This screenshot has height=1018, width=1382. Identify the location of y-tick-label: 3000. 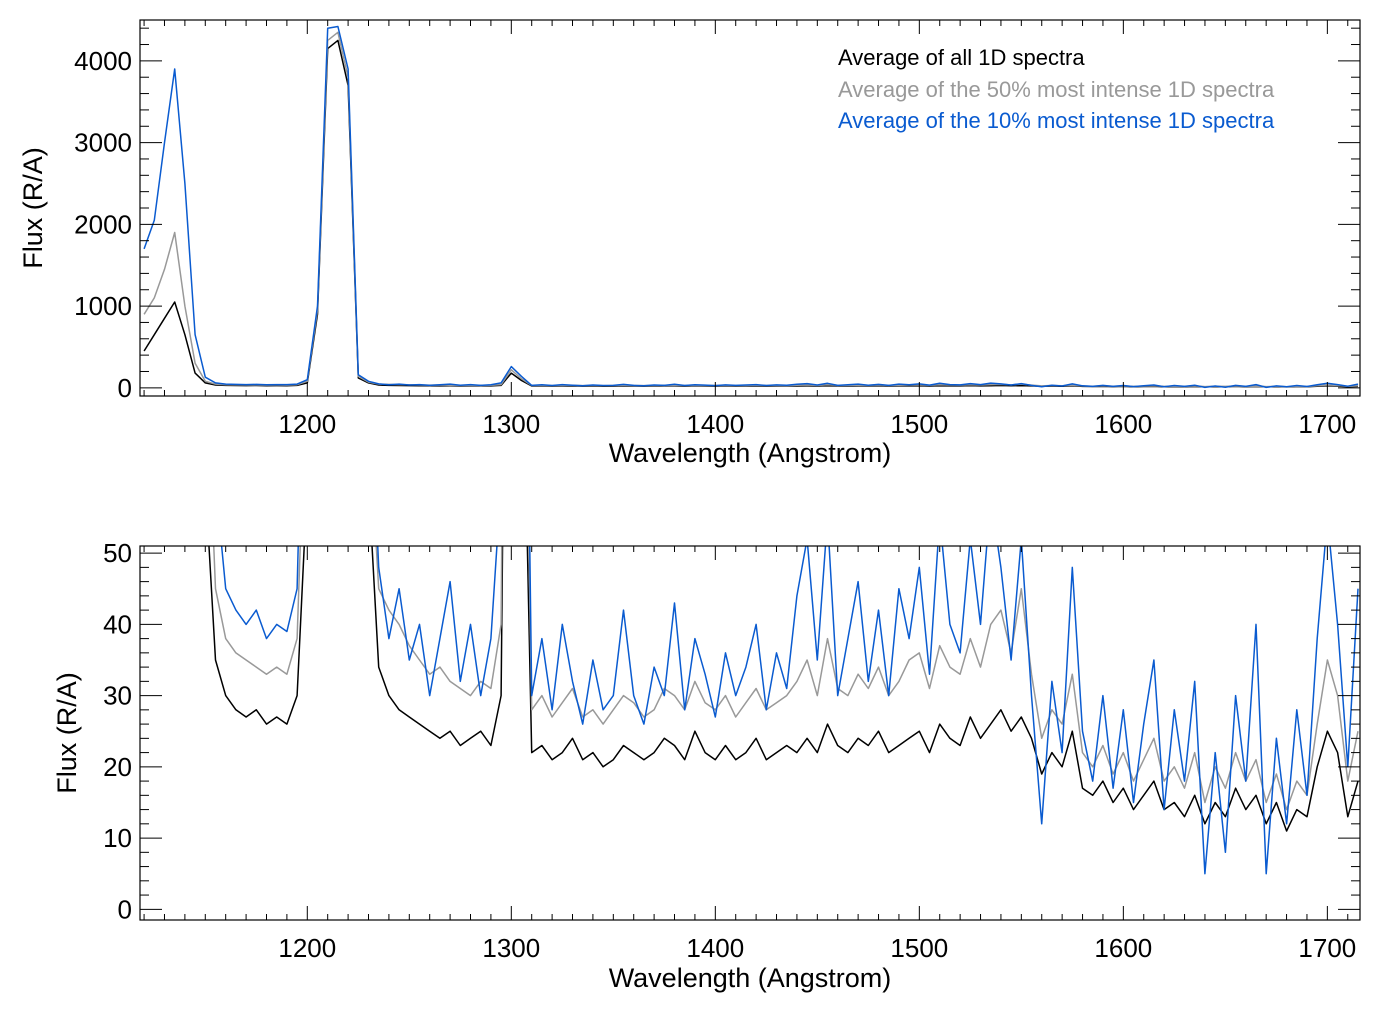
(103, 143).